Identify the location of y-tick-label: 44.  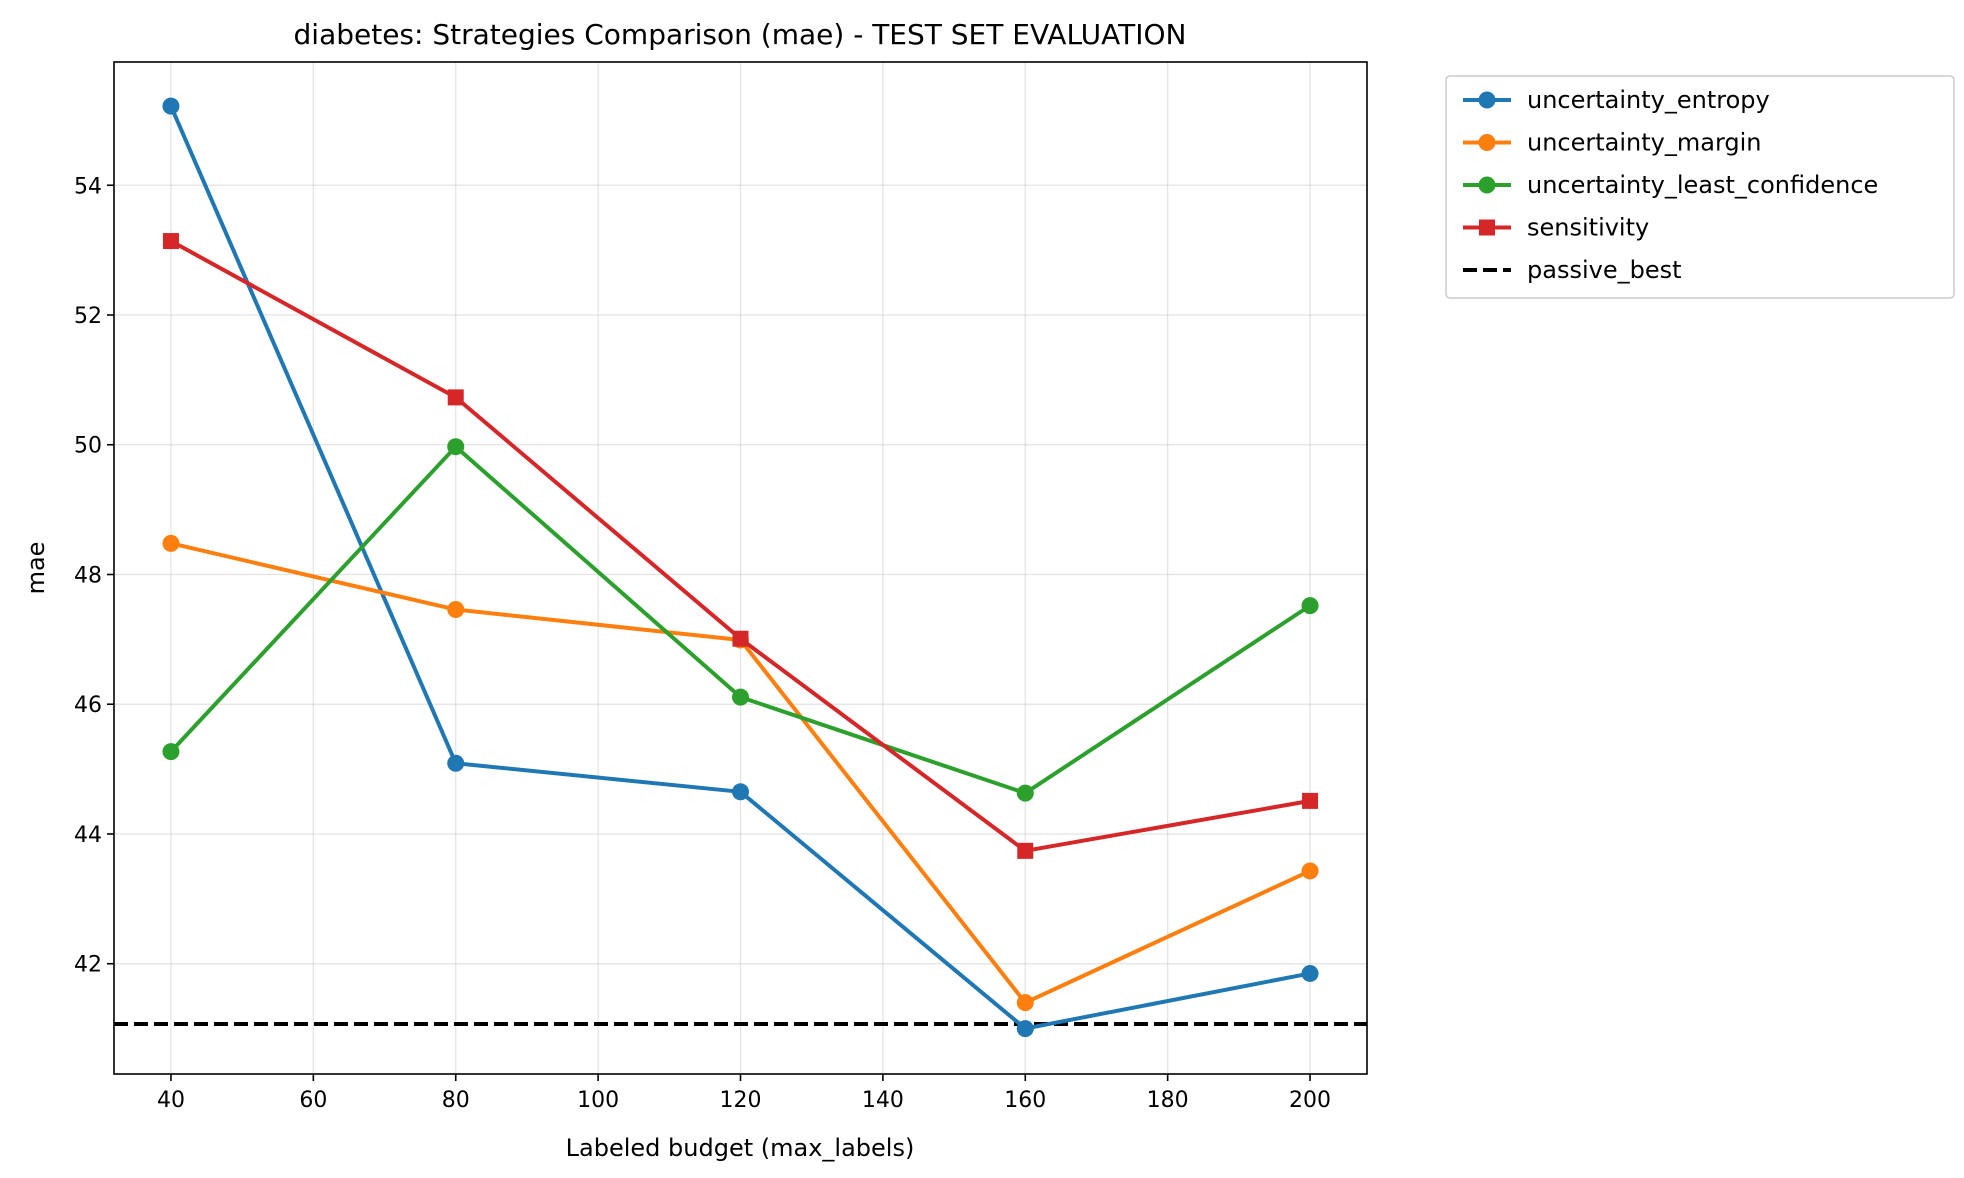
(88, 835).